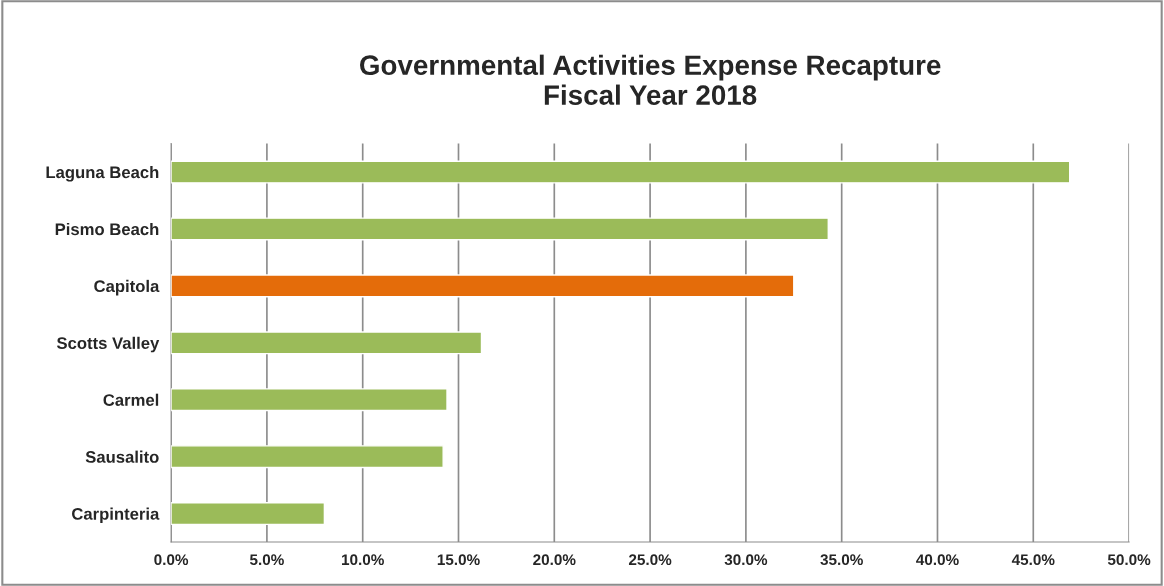 This screenshot has width=1164, height=586. What do you see at coordinates (108, 344) in the screenshot?
I see `y-tick-label: Scotts Valley` at bounding box center [108, 344].